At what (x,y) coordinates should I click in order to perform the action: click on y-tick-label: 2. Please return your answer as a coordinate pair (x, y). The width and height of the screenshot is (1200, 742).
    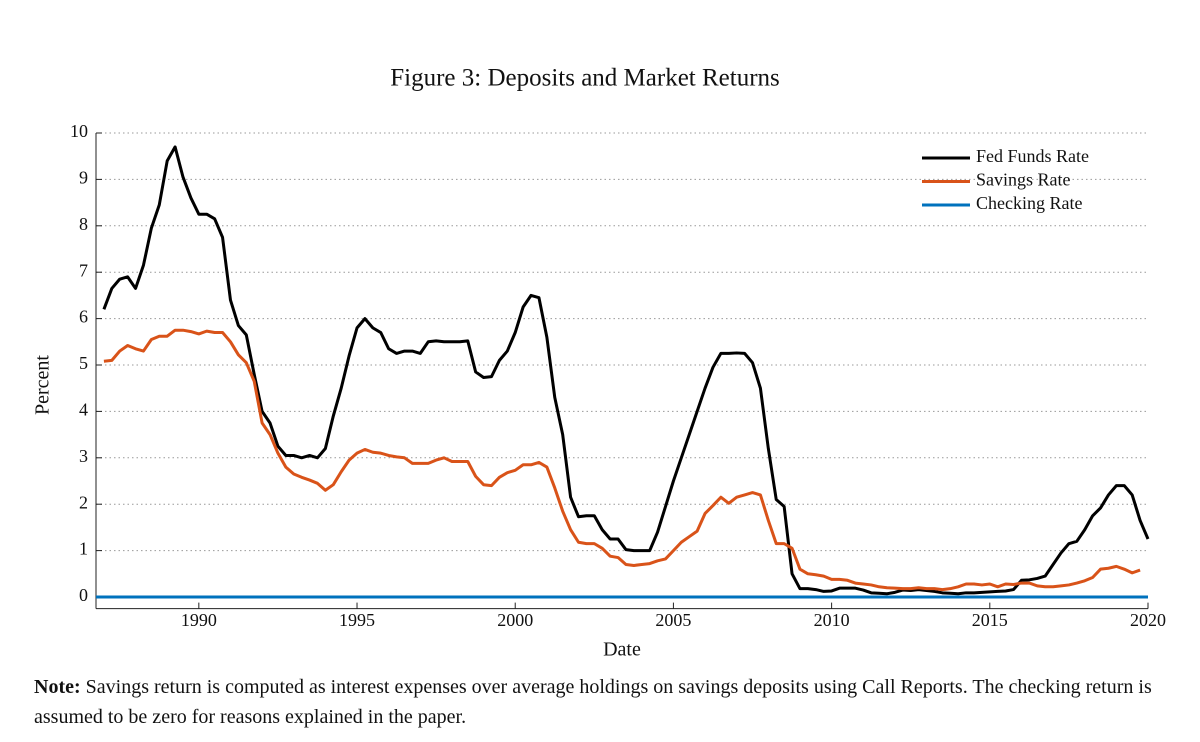
    Looking at the image, I should click on (83, 502).